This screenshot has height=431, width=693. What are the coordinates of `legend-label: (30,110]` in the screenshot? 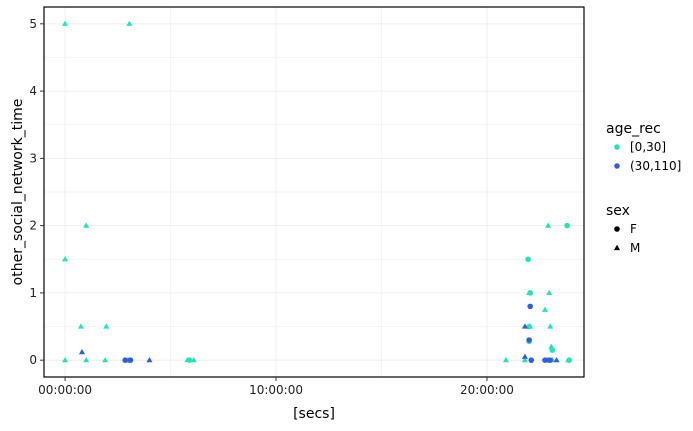 It's located at (655, 166).